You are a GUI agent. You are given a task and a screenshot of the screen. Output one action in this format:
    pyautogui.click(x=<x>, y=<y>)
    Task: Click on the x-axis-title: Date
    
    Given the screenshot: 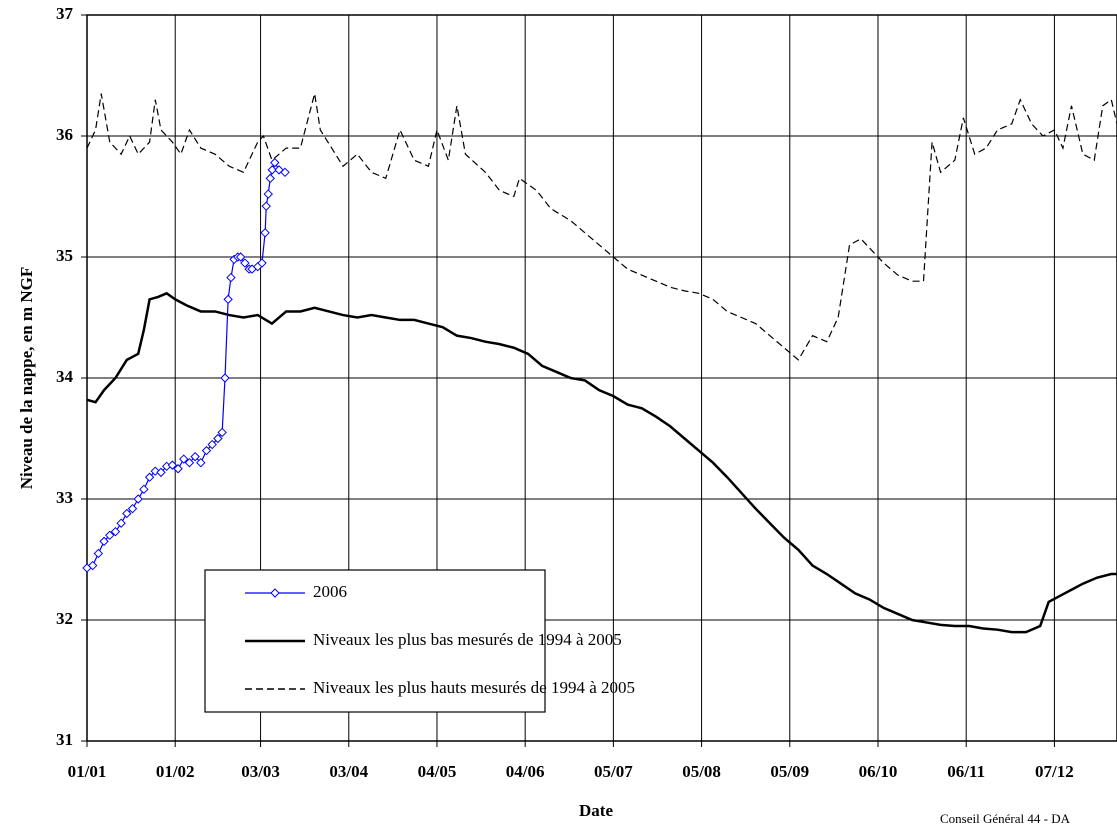 What is the action you would take?
    pyautogui.click(x=596, y=810)
    